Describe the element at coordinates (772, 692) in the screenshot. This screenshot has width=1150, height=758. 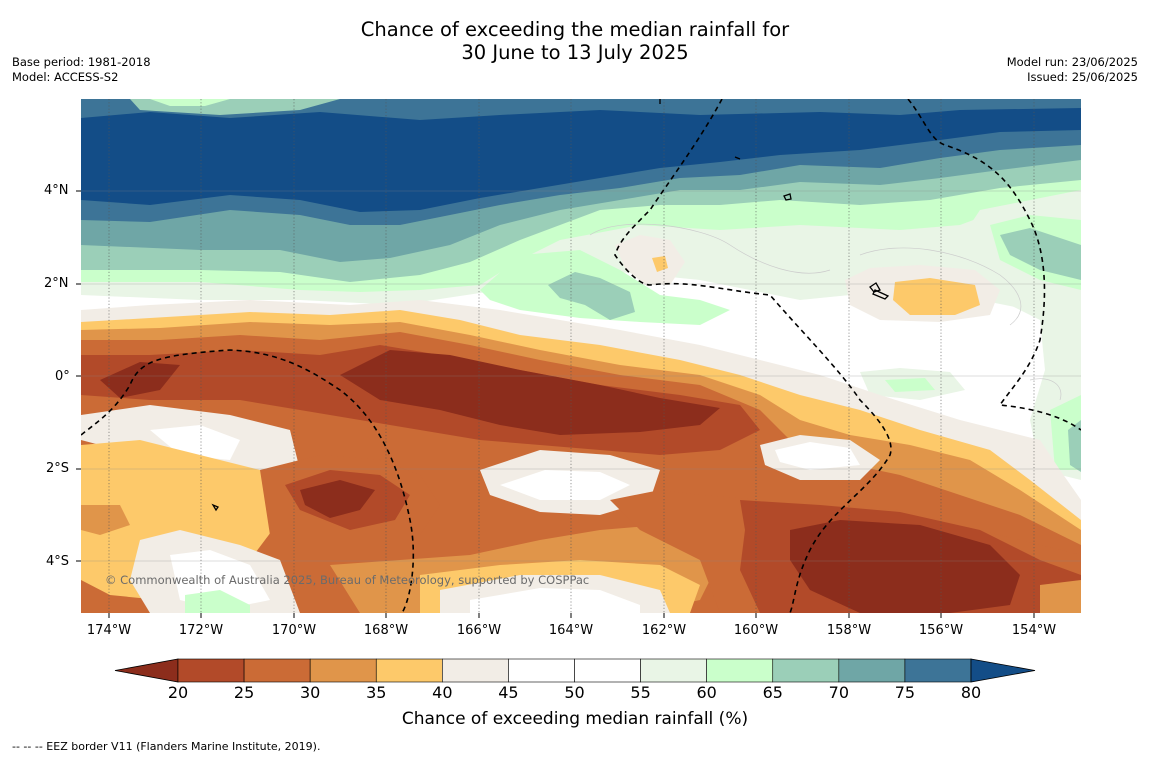
I see `colorbar-tick-label: 65` at that location.